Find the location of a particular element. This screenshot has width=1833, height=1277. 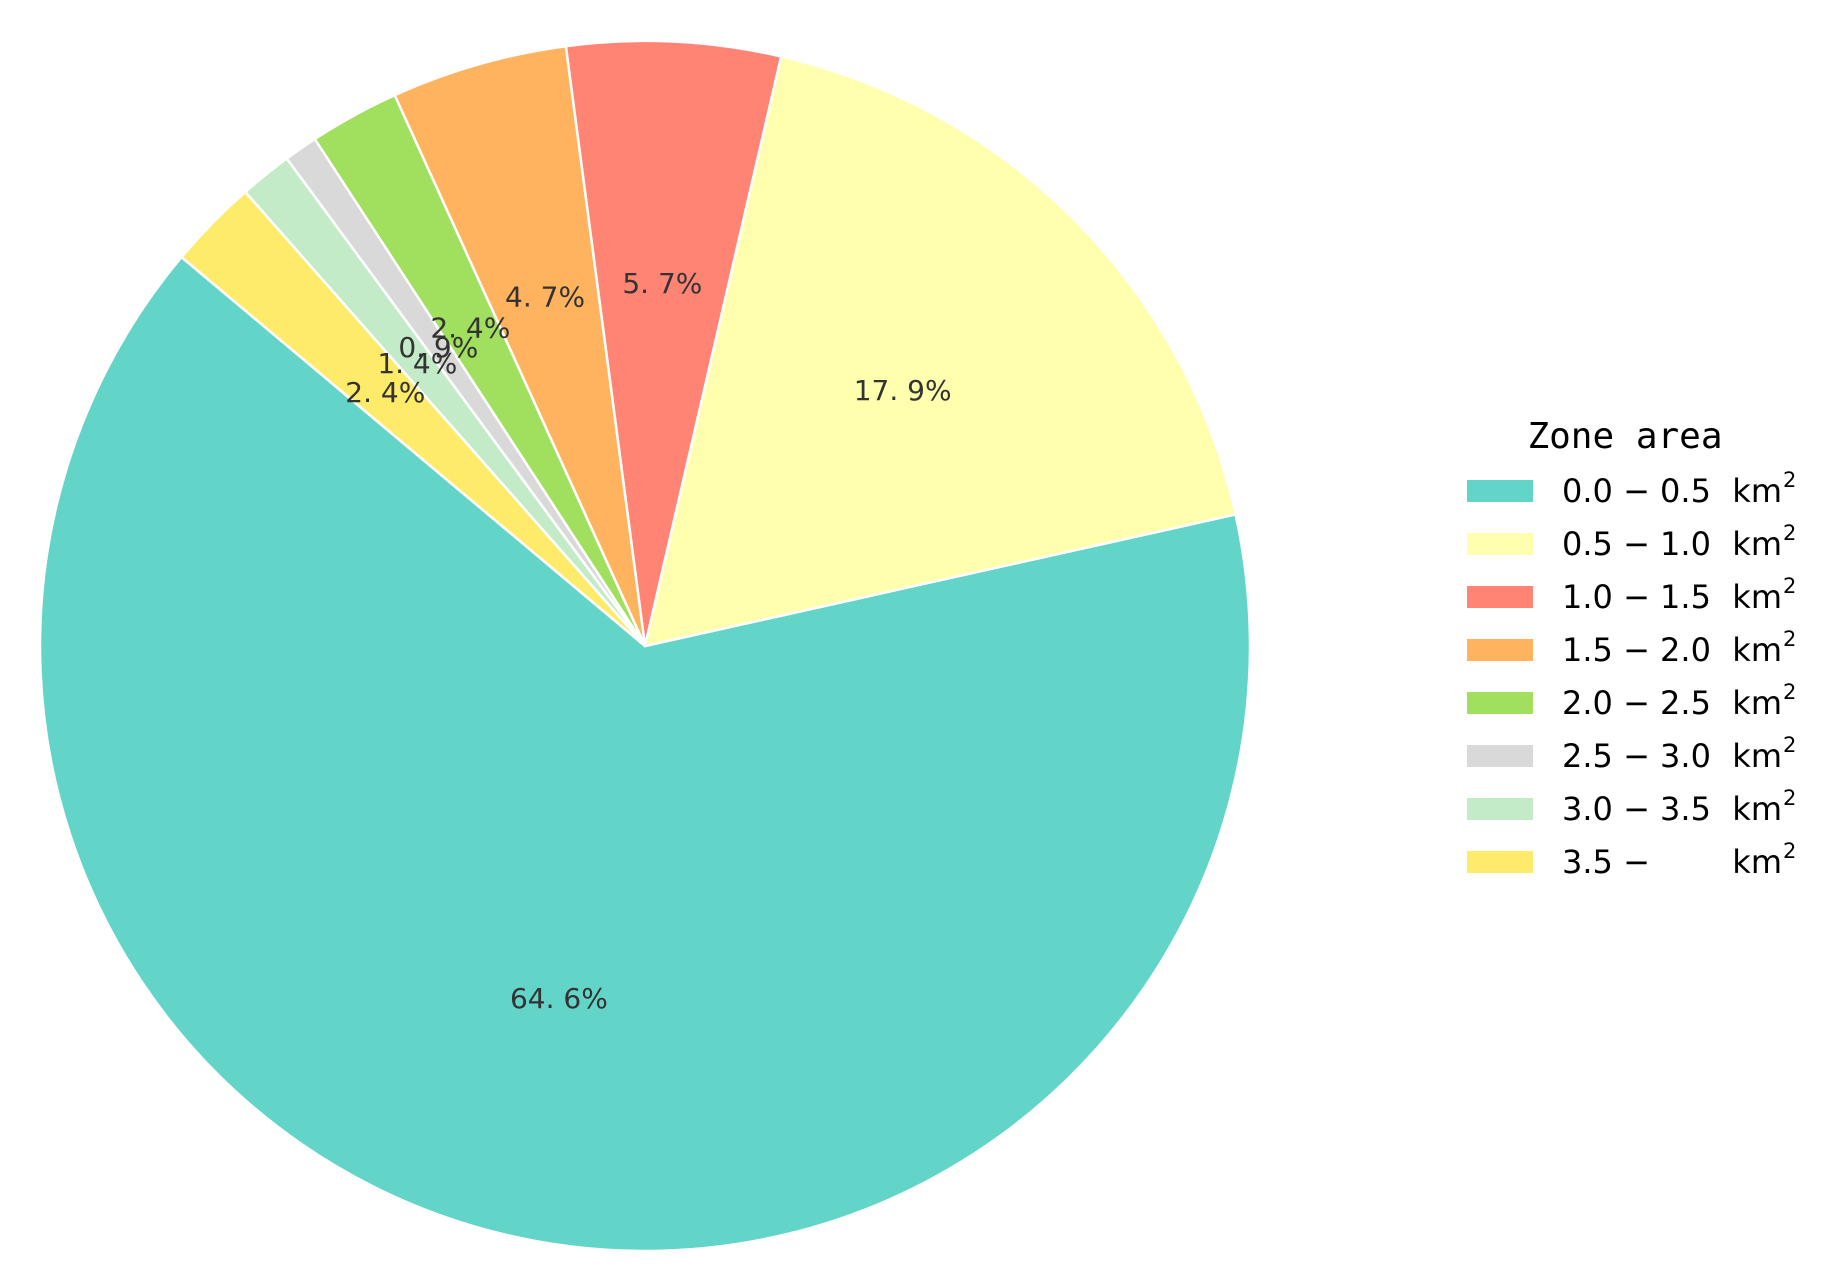

legend-label: 3.0 − 3.5 is located at coordinates (1636, 809).